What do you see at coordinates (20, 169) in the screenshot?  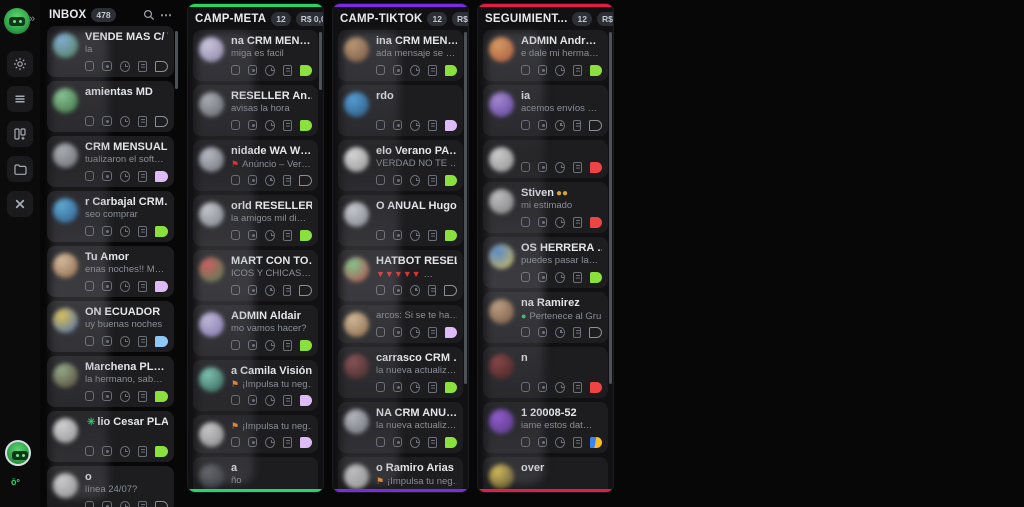 I see `folder-icon` at bounding box center [20, 169].